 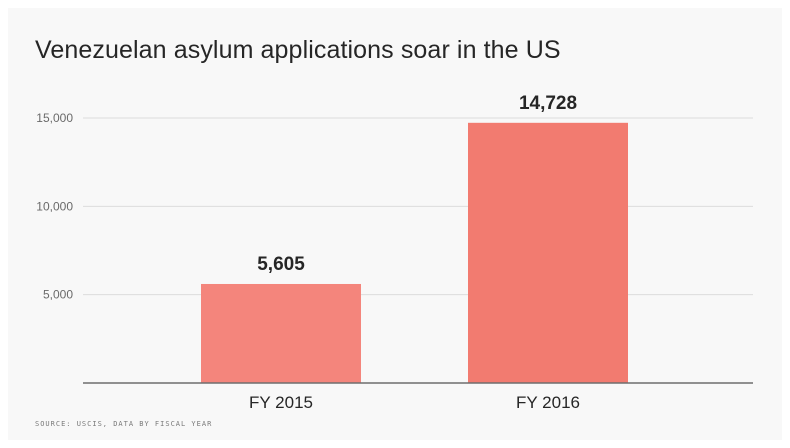 I want to click on x-tick-label: FY 2015, so click(x=281, y=402).